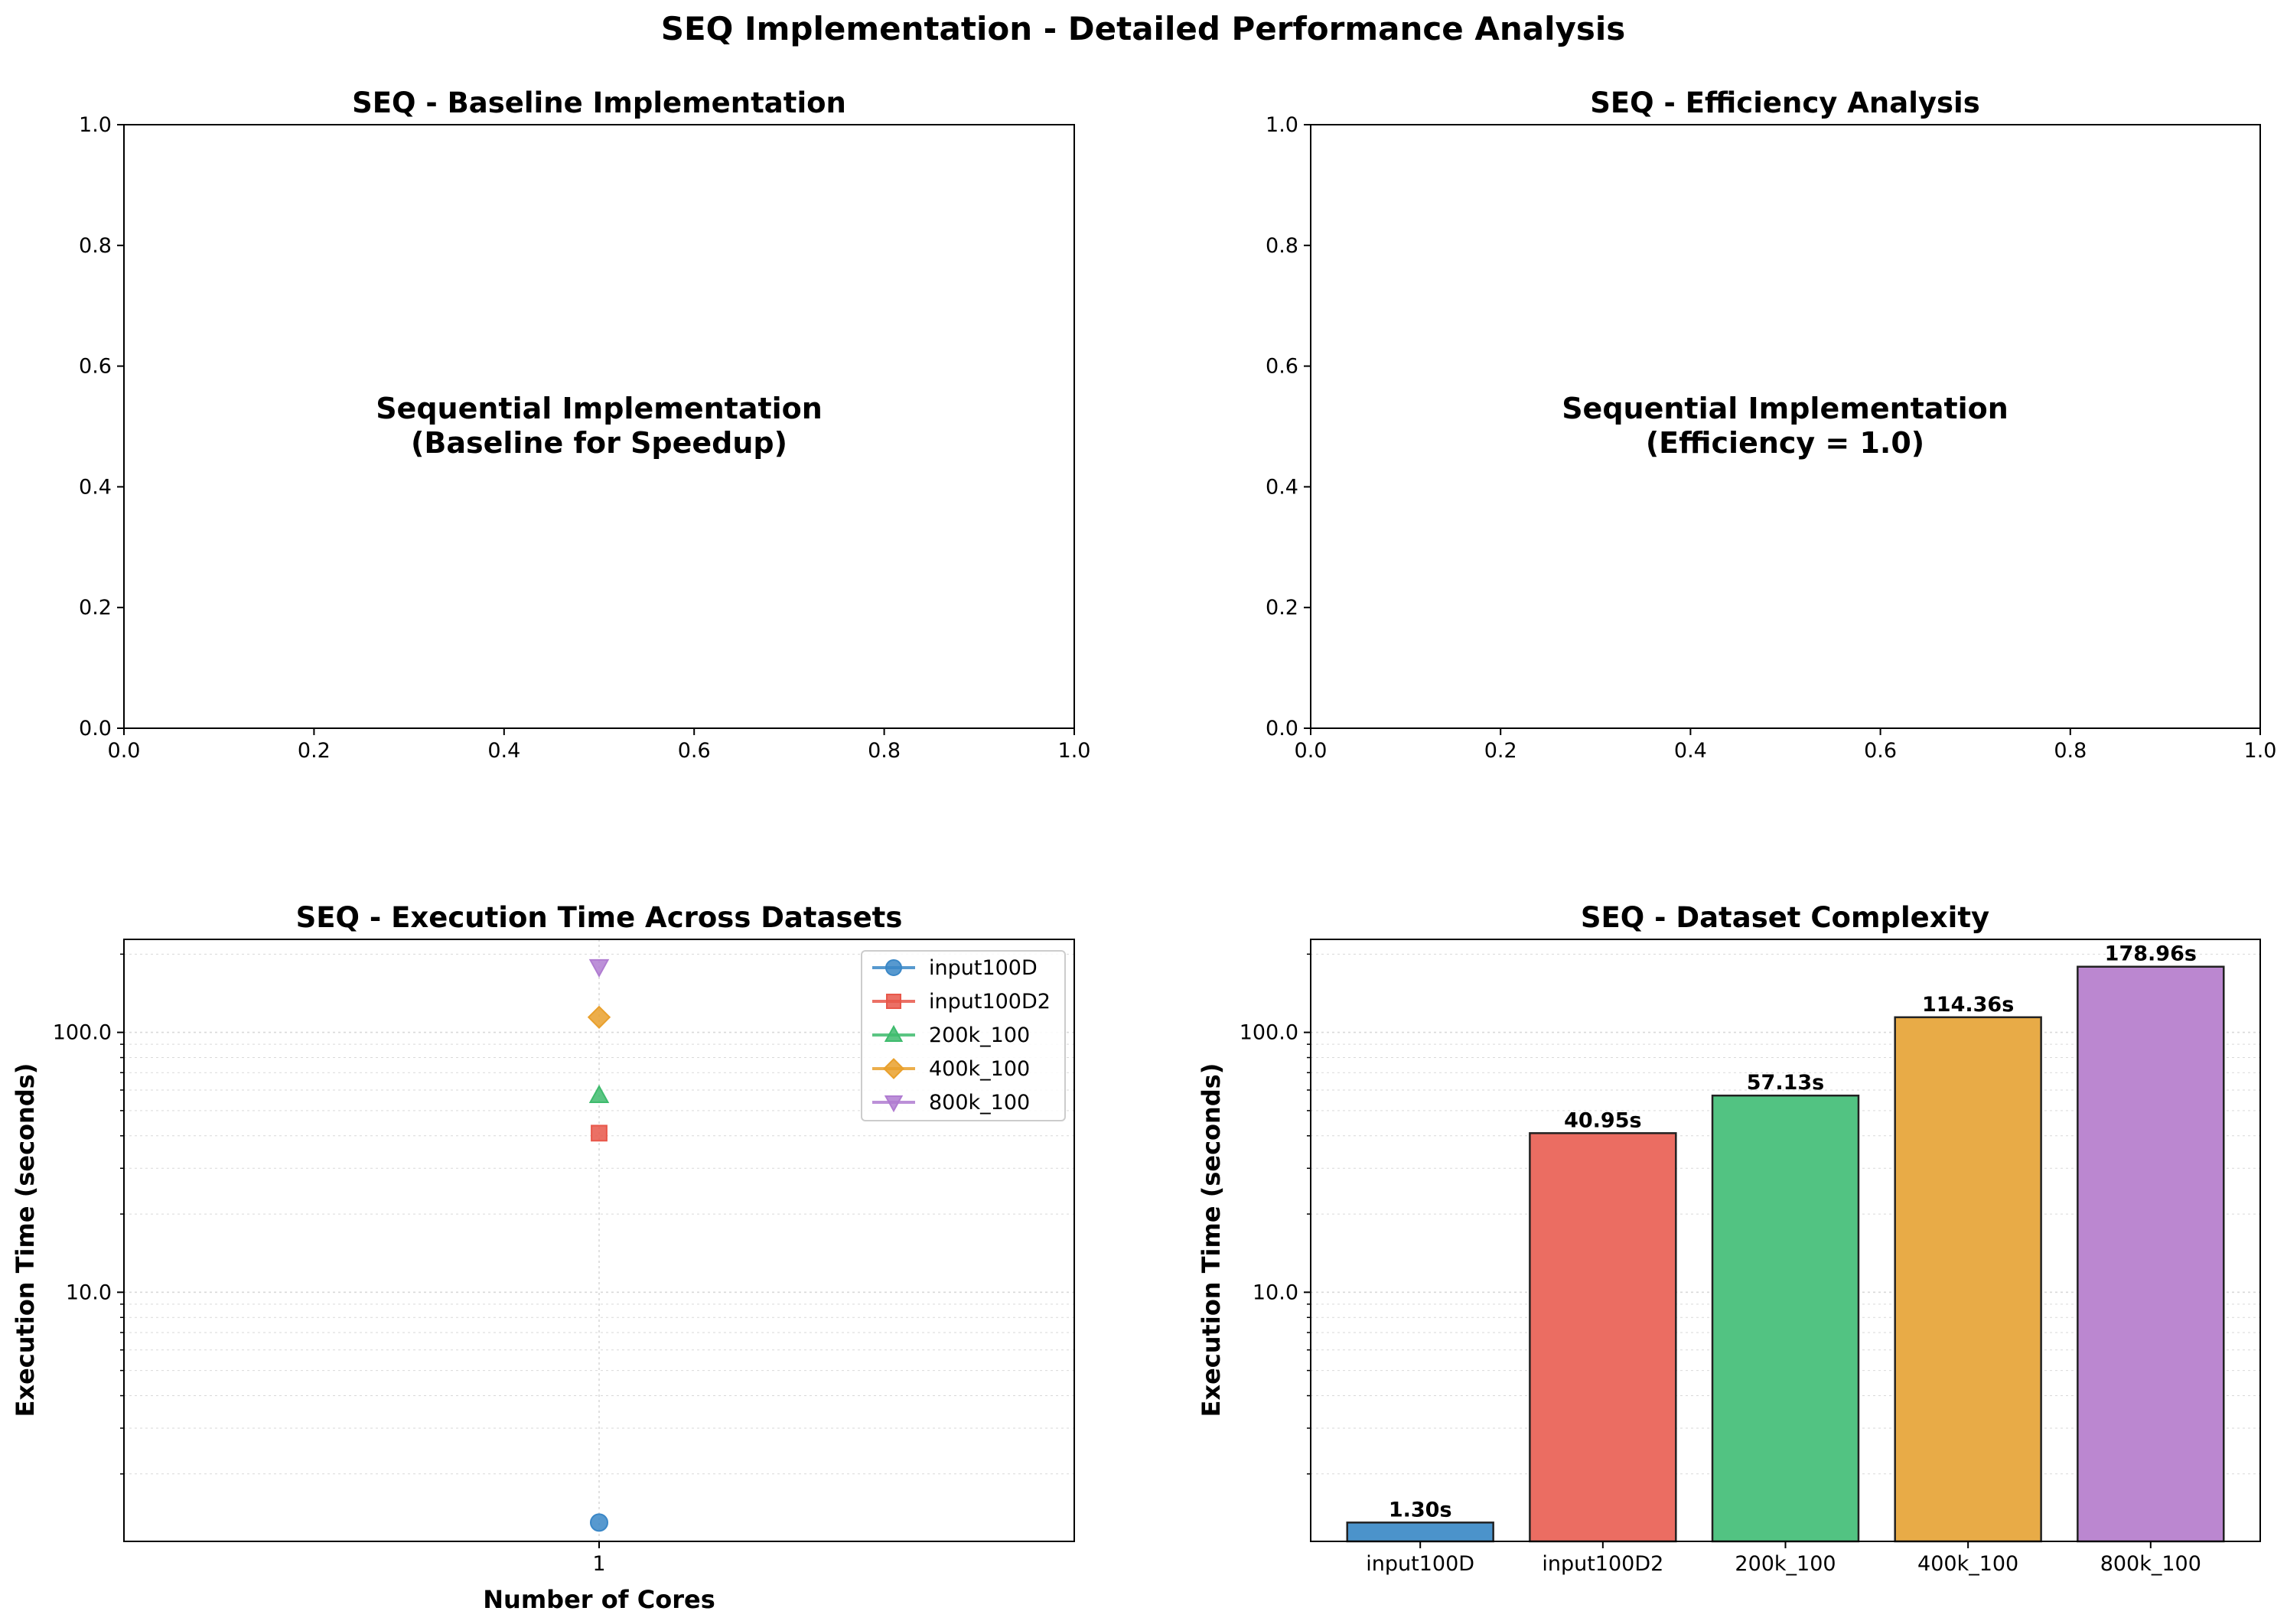 The height and width of the screenshot is (1624, 2287). I want to click on x-tick-label: 800k_100, so click(2150, 1564).